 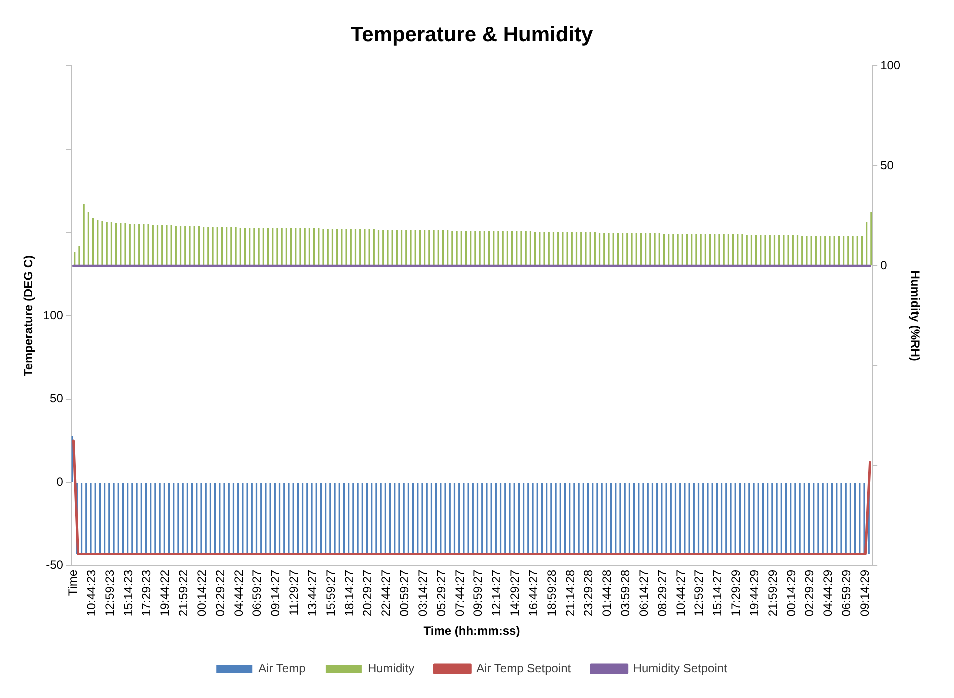 What do you see at coordinates (884, 265) in the screenshot?
I see `y2-tick-label: 0` at bounding box center [884, 265].